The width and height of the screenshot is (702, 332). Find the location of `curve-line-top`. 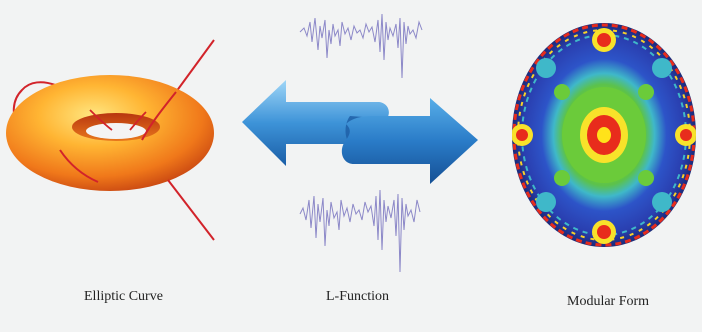

curve-line-top is located at coordinates (195, 66).